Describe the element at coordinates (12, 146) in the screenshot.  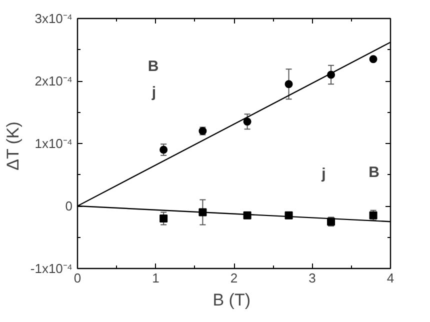
I see `y-axis-title: ΔT (K)` at that location.